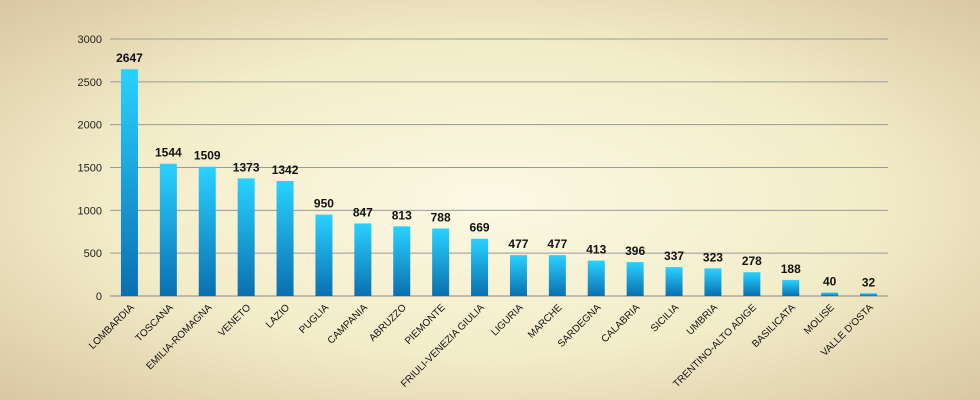  What do you see at coordinates (207, 156) in the screenshot?
I see `data-label: 1509` at bounding box center [207, 156].